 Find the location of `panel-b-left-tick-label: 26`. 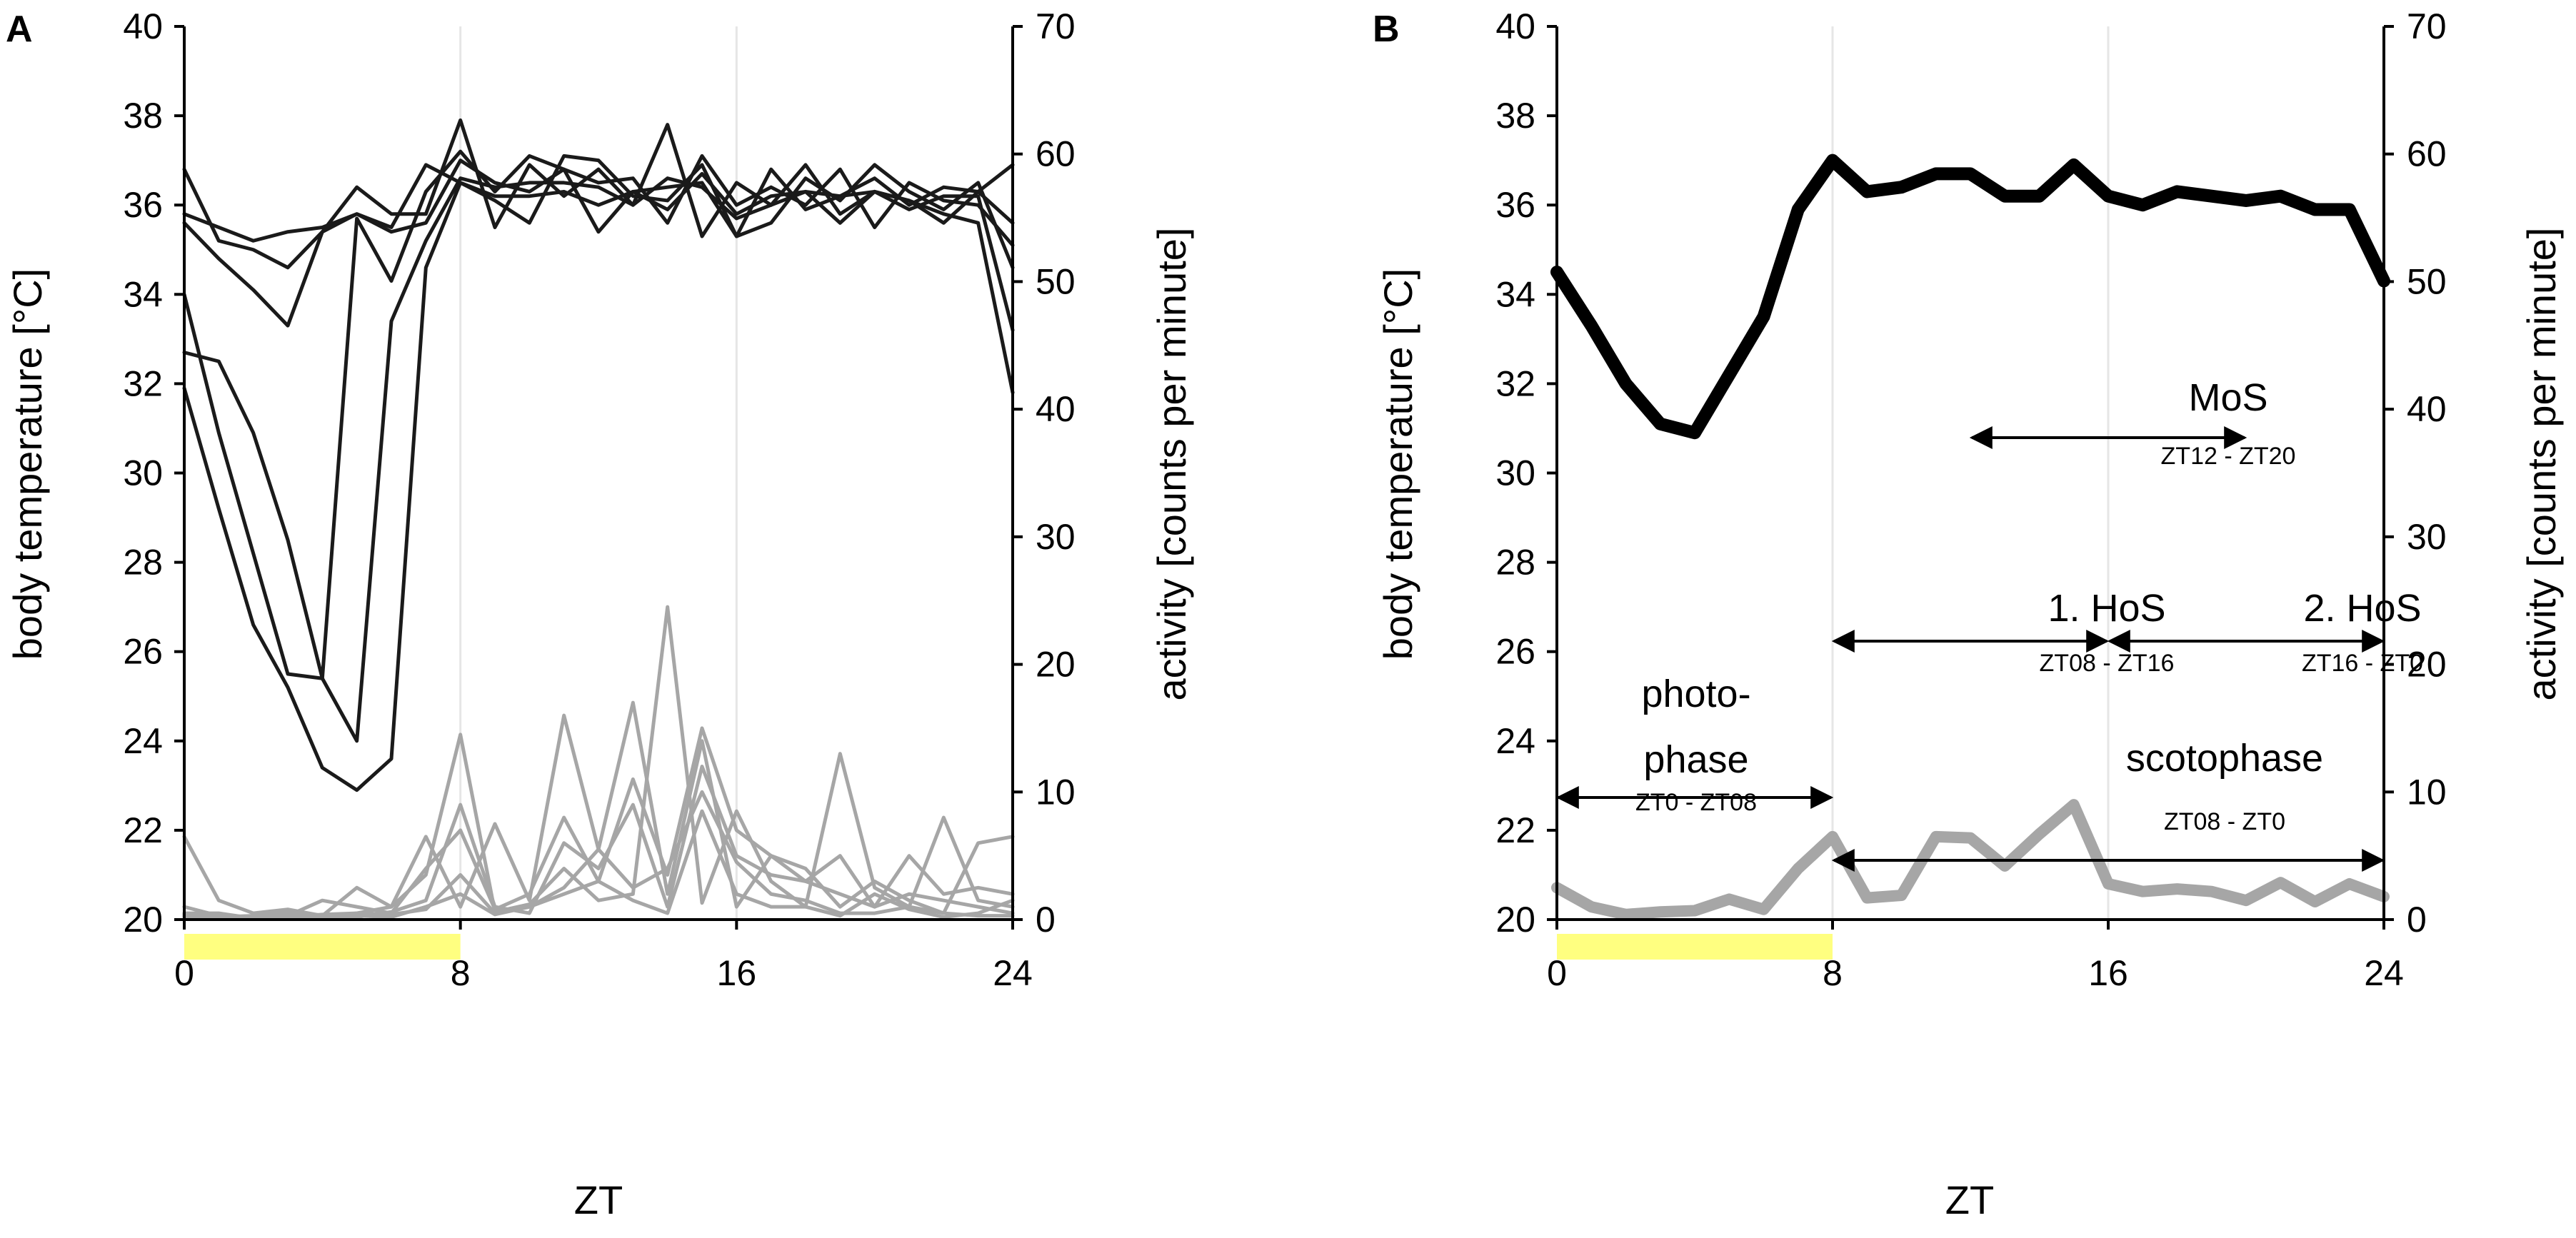

panel-b-left-tick-label: 26 is located at coordinates (1515, 652).